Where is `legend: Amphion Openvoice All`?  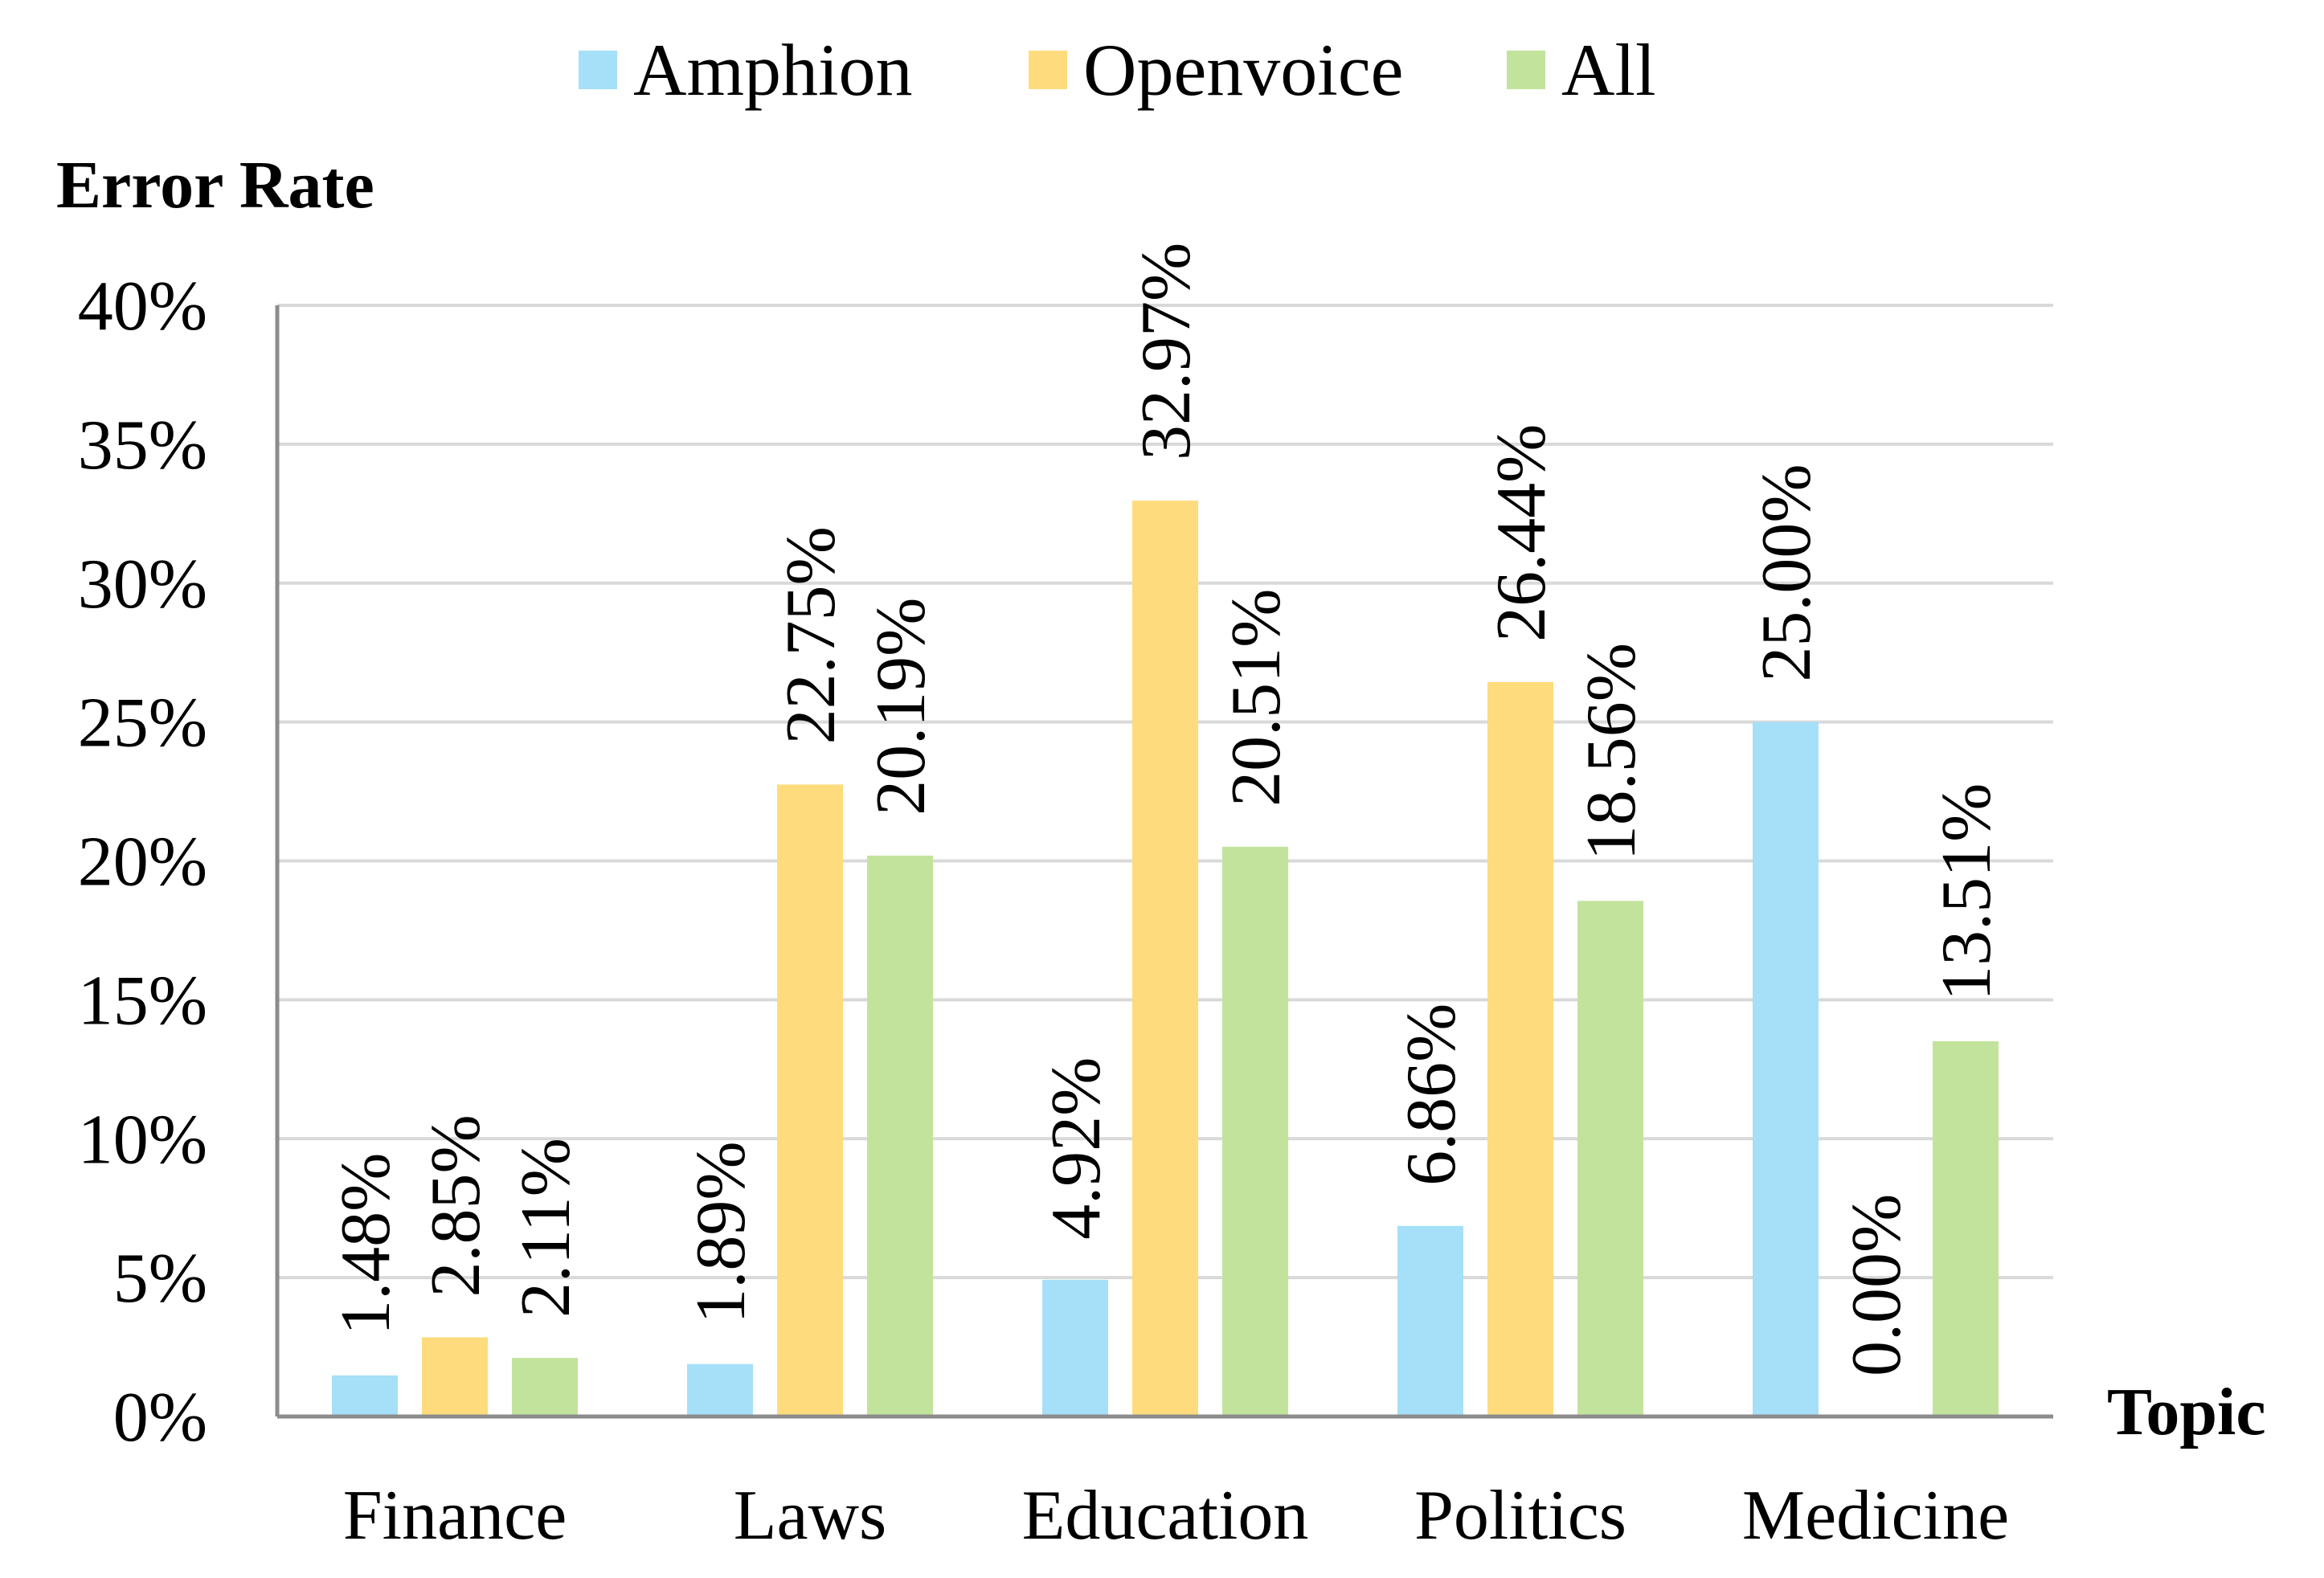
legend: Amphion Openvoice All is located at coordinates (1117, 70).